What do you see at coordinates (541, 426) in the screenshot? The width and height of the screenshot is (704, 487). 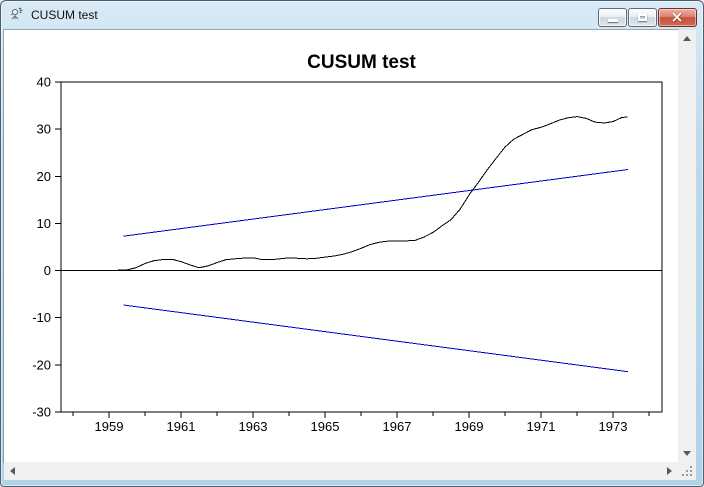 I see `svg-text: 1971` at bounding box center [541, 426].